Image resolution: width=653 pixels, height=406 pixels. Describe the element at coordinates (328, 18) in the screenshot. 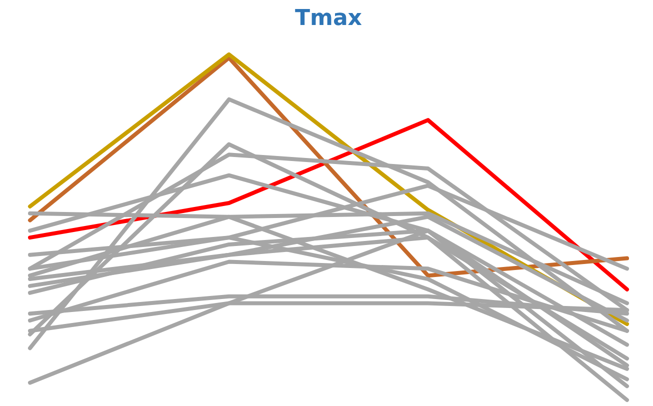

I see `chart-title: Tmax` at that location.